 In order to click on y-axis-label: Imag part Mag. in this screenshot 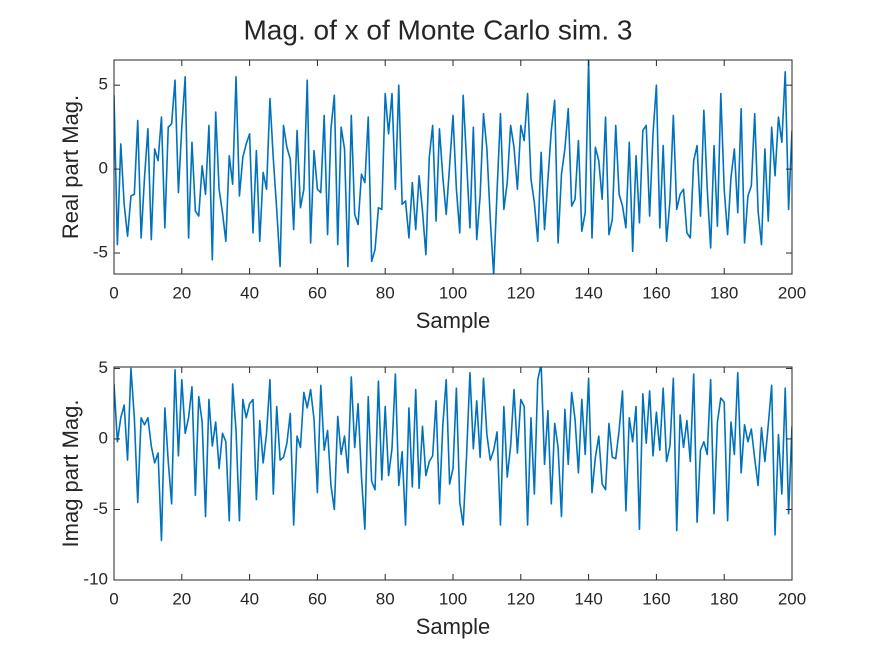, I will do `click(70, 474)`.